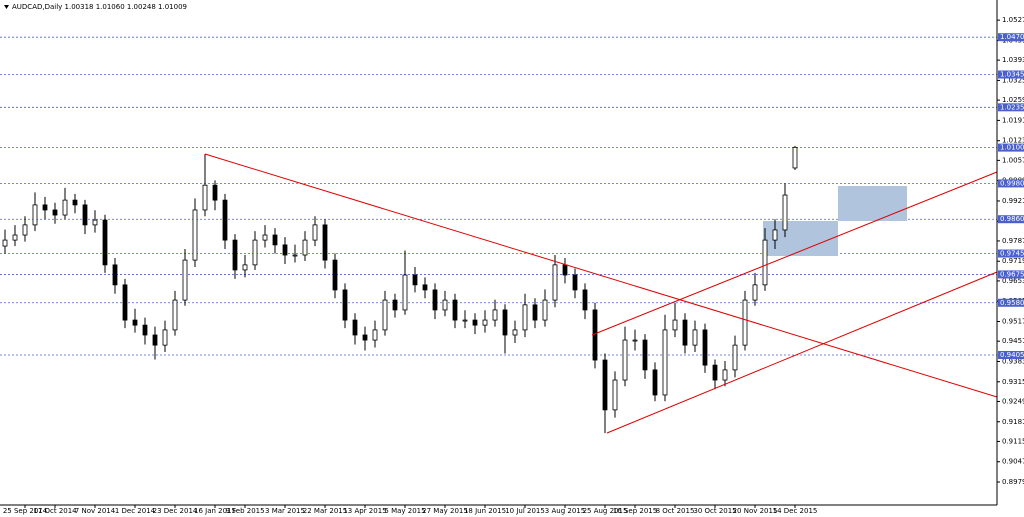 Image resolution: width=1024 pixels, height=517 pixels. What do you see at coordinates (1013, 321) in the screenshot?
I see `y-tick-label: 0.95172` at bounding box center [1013, 321].